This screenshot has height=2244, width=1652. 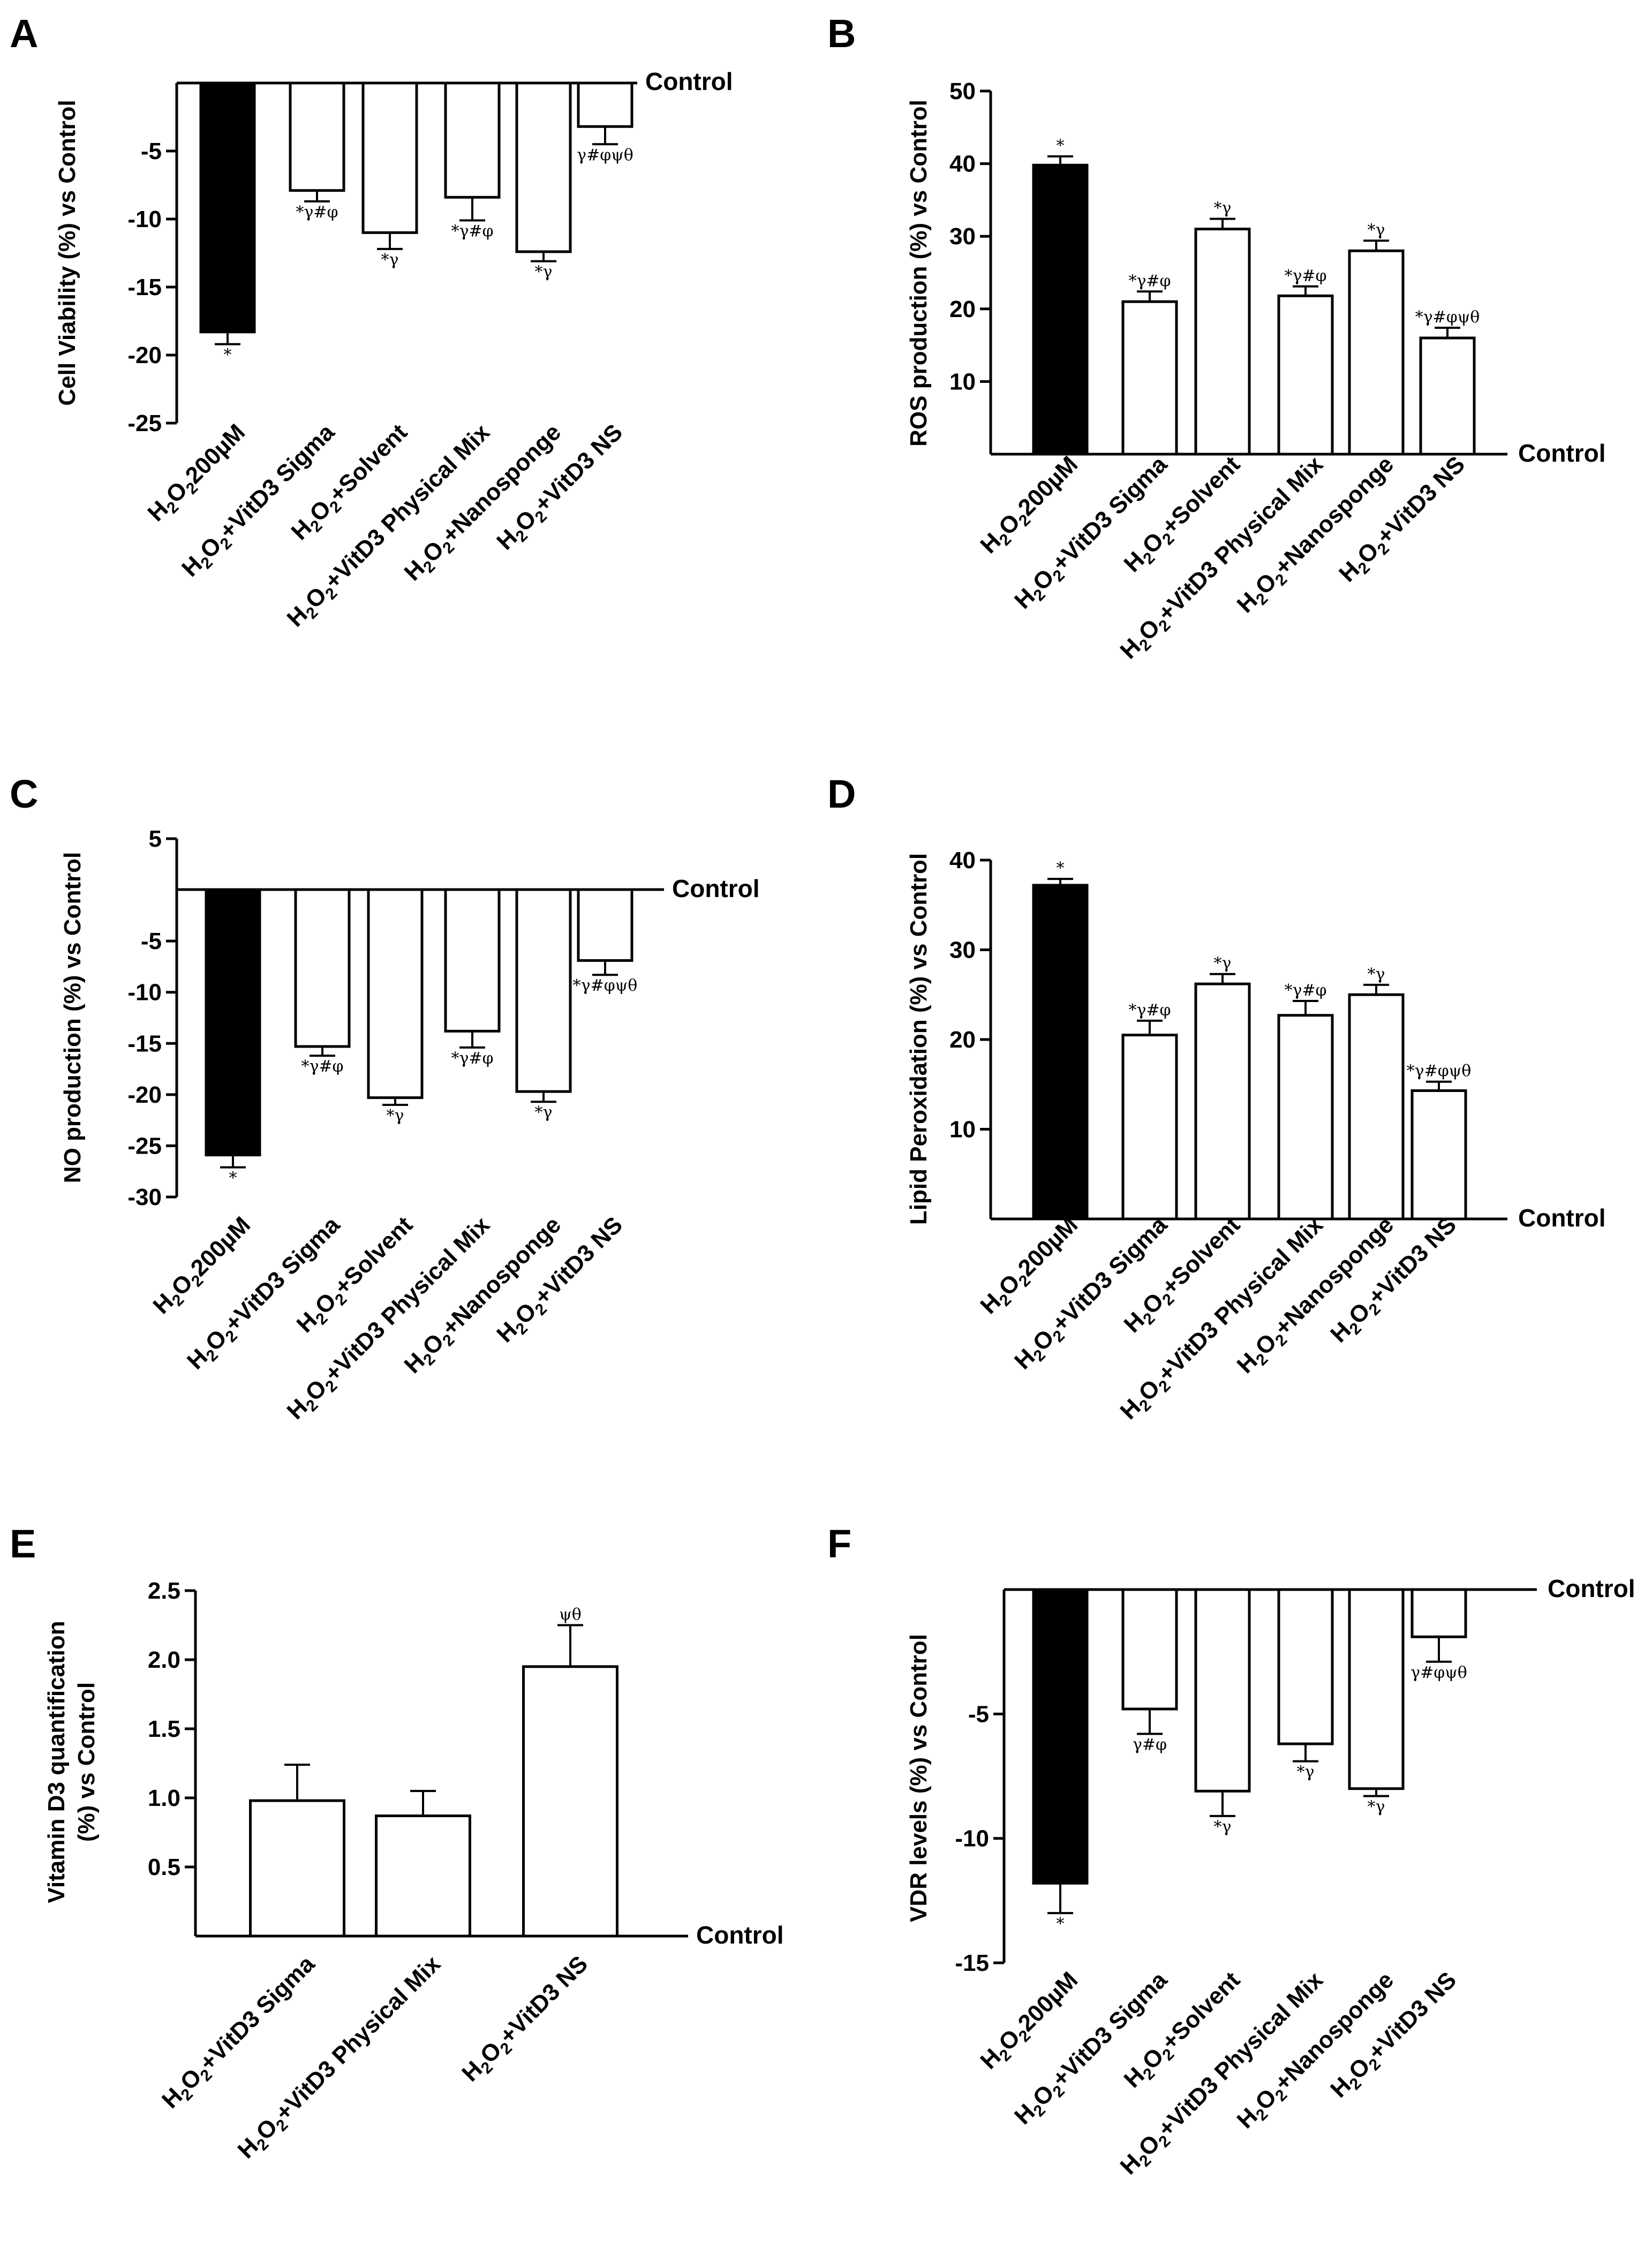 I want to click on category-label-3: H2O2+VitD3 NS, so click(x=526, y=2020).